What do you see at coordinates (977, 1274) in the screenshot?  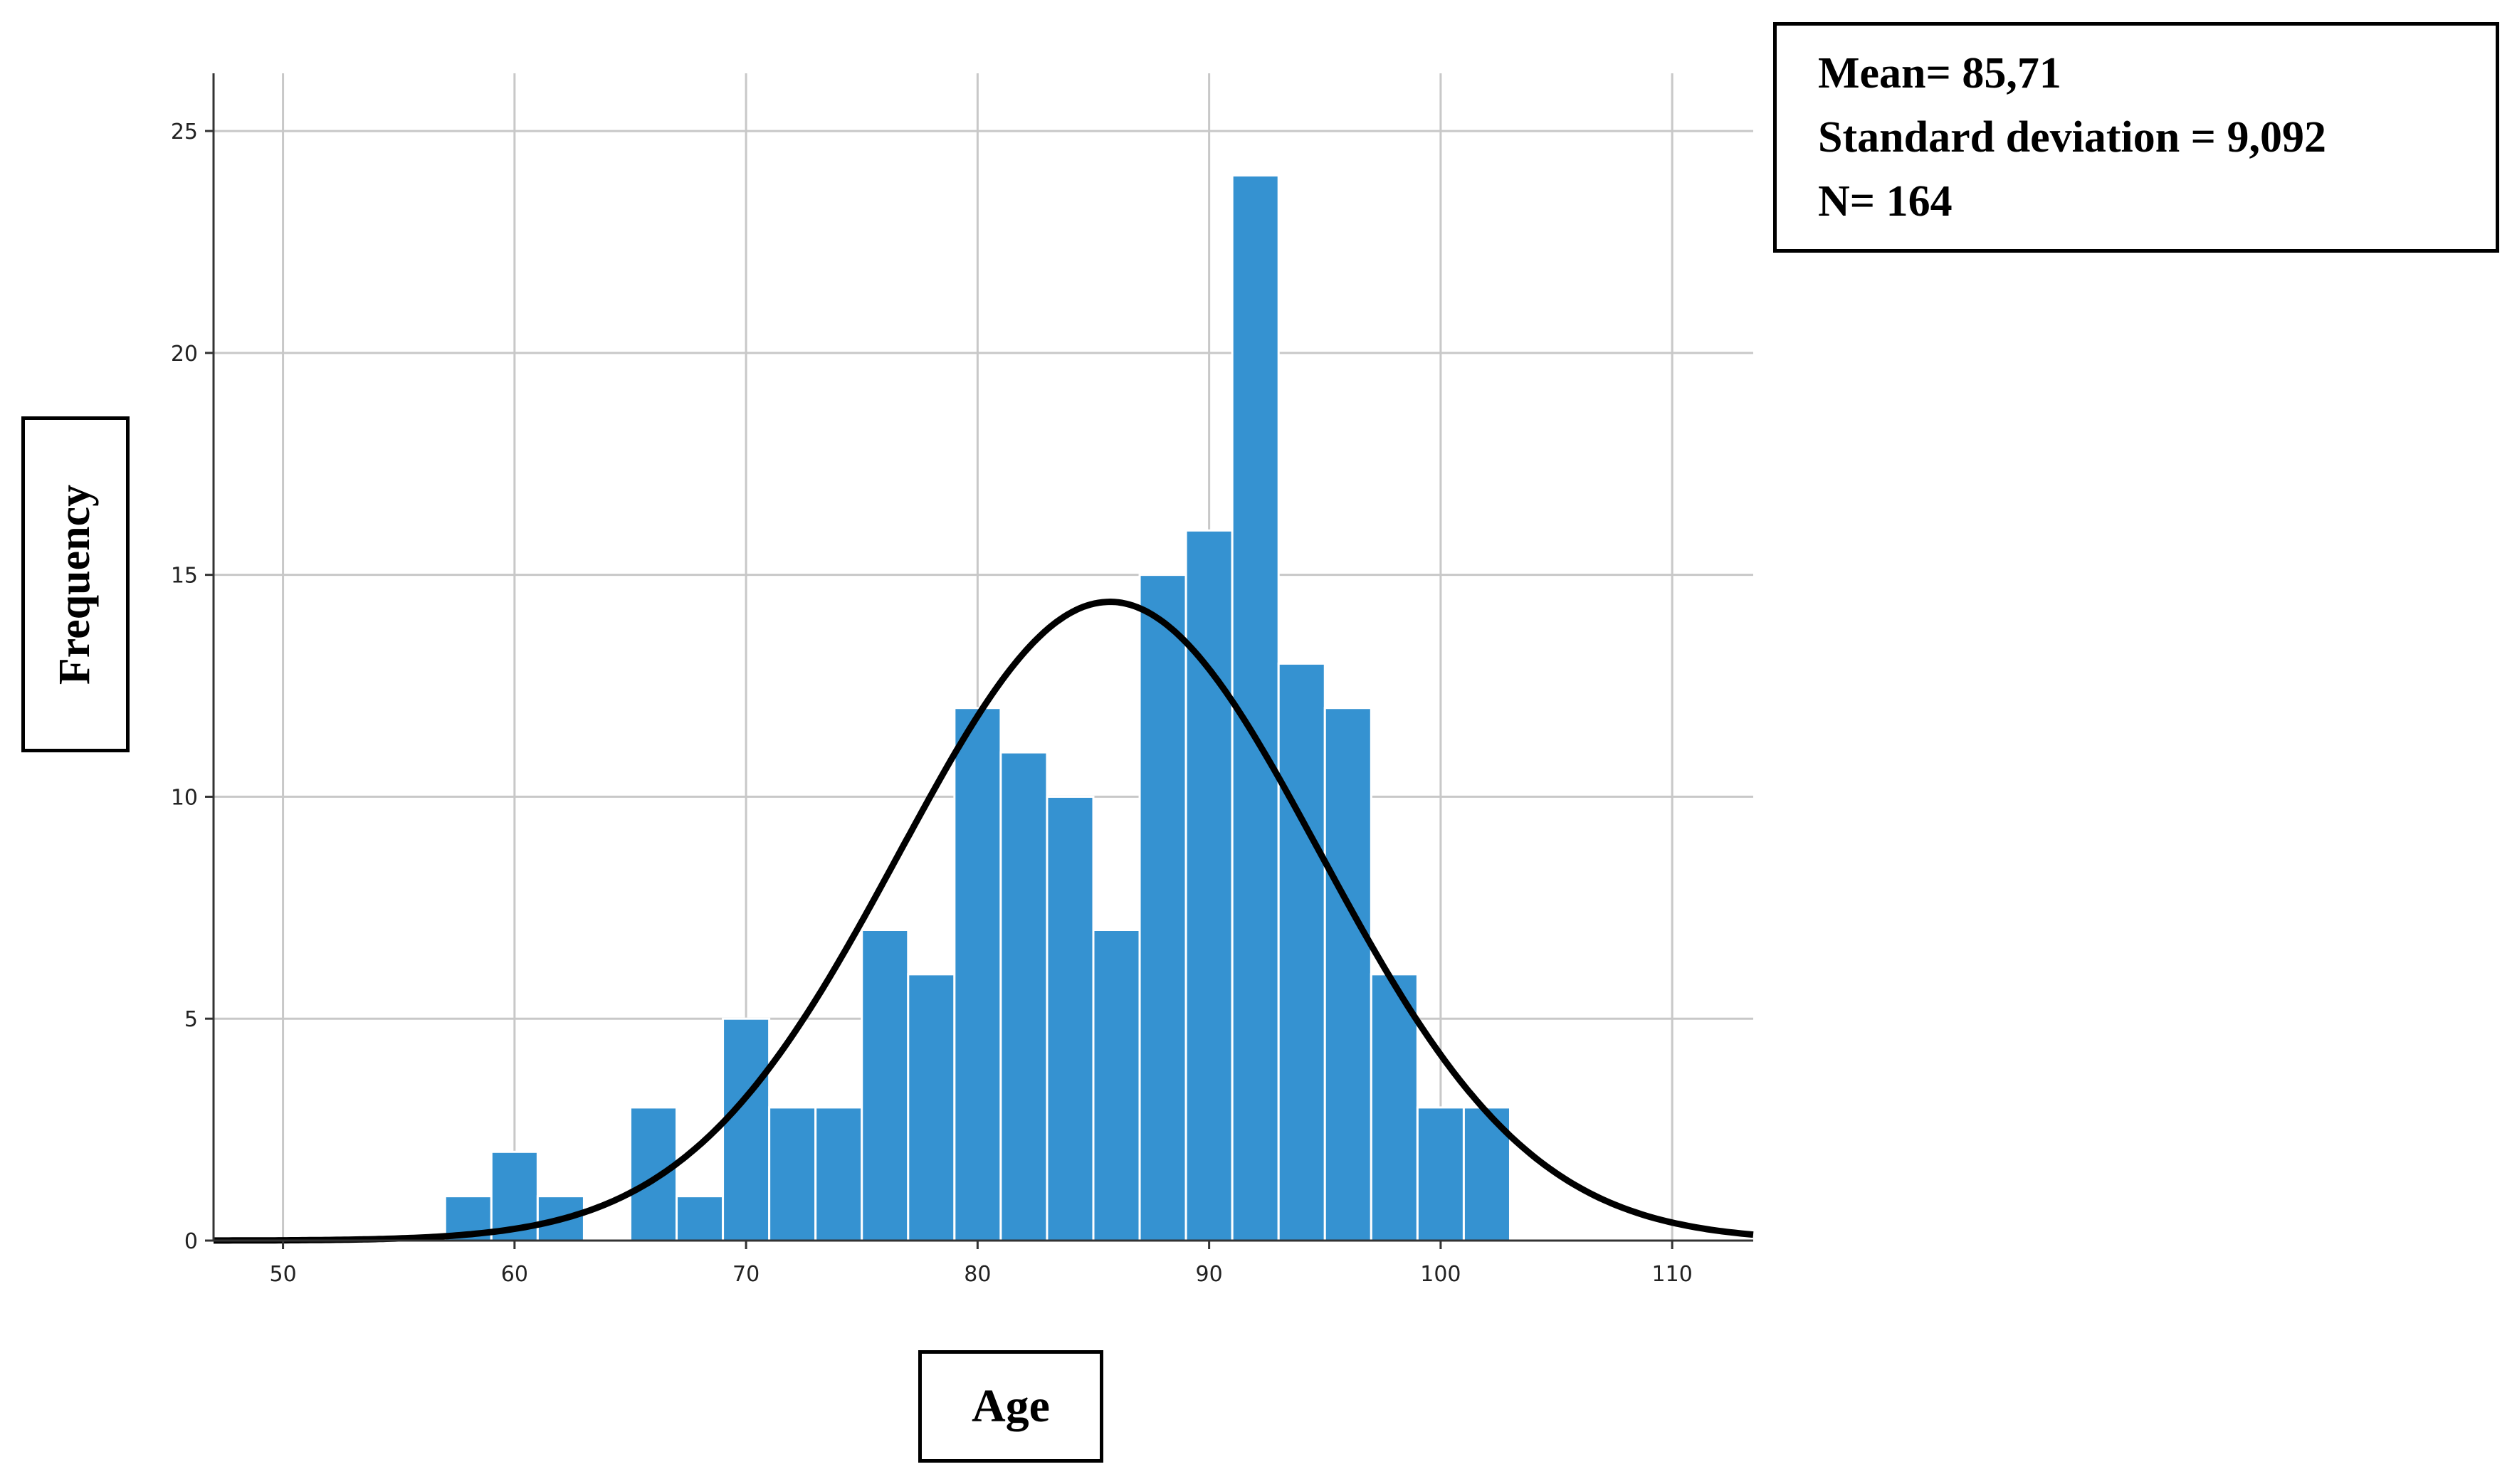 I see `x-tick-label: 80` at bounding box center [977, 1274].